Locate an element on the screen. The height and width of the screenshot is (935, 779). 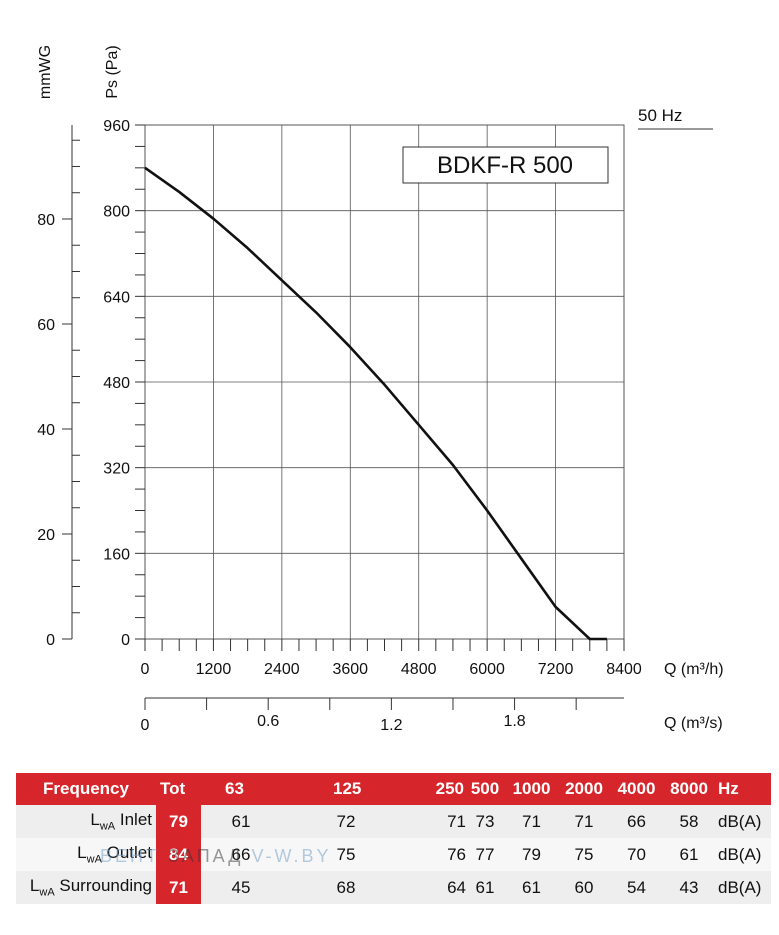
header-hz: Hz is located at coordinates (742, 789).